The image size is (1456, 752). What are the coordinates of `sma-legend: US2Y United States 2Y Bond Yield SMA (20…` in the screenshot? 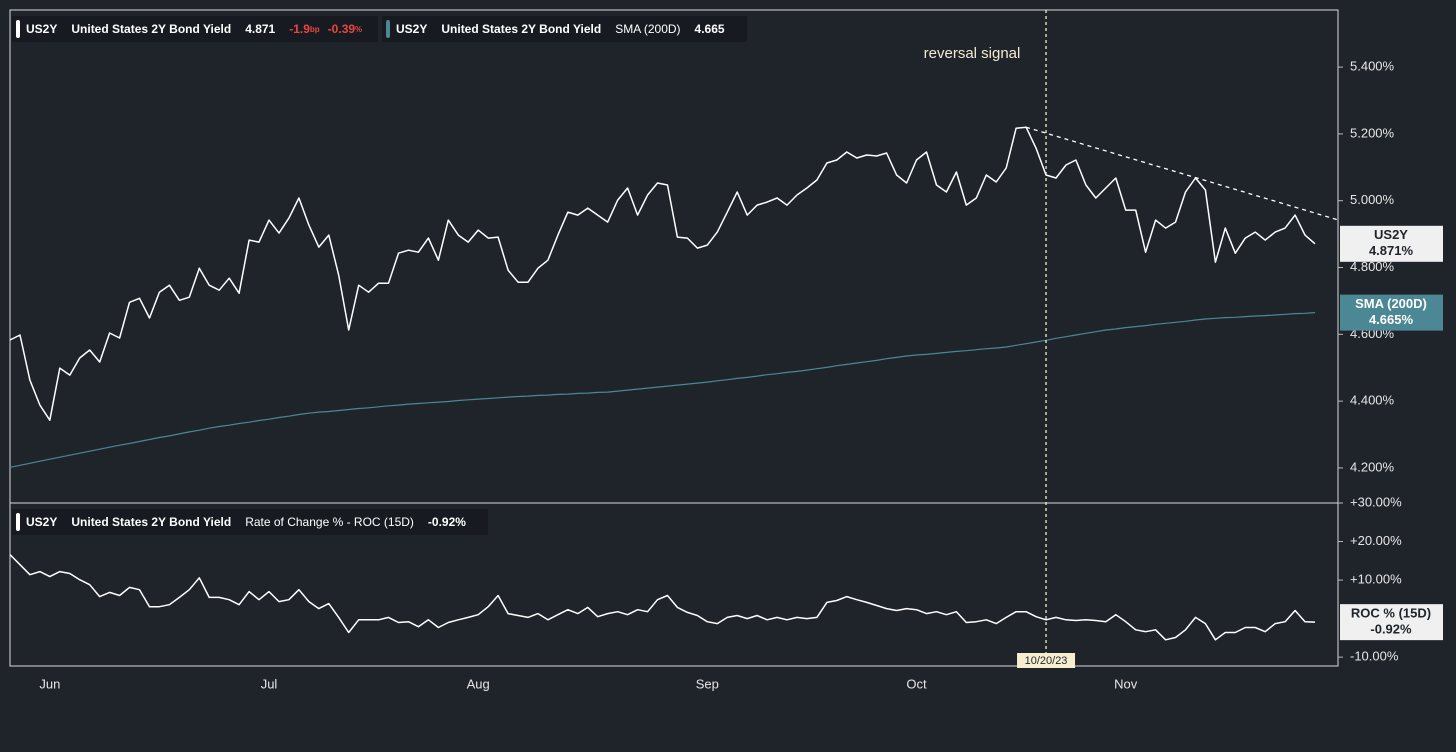 It's located at (564, 29).